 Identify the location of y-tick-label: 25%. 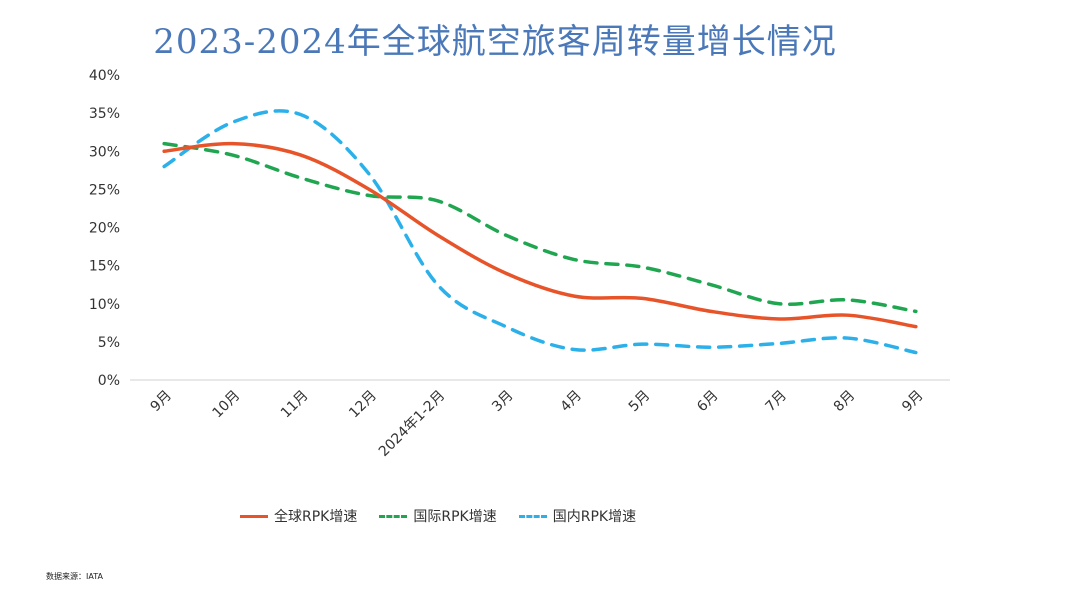
(104, 190).